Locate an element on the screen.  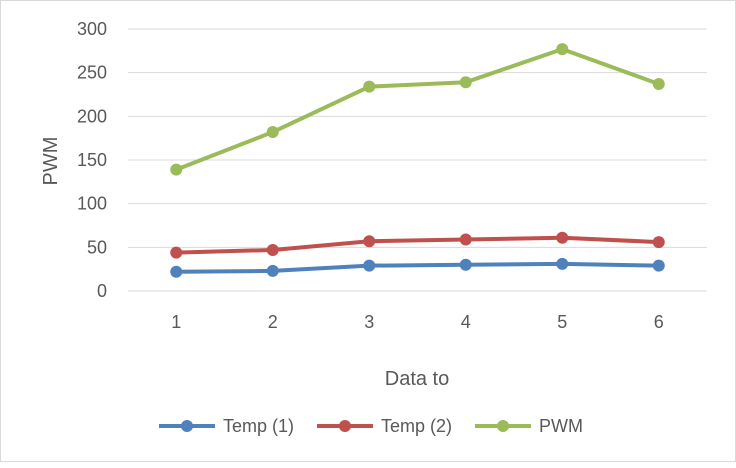
y-axis-label: PWM is located at coordinates (51, 161).